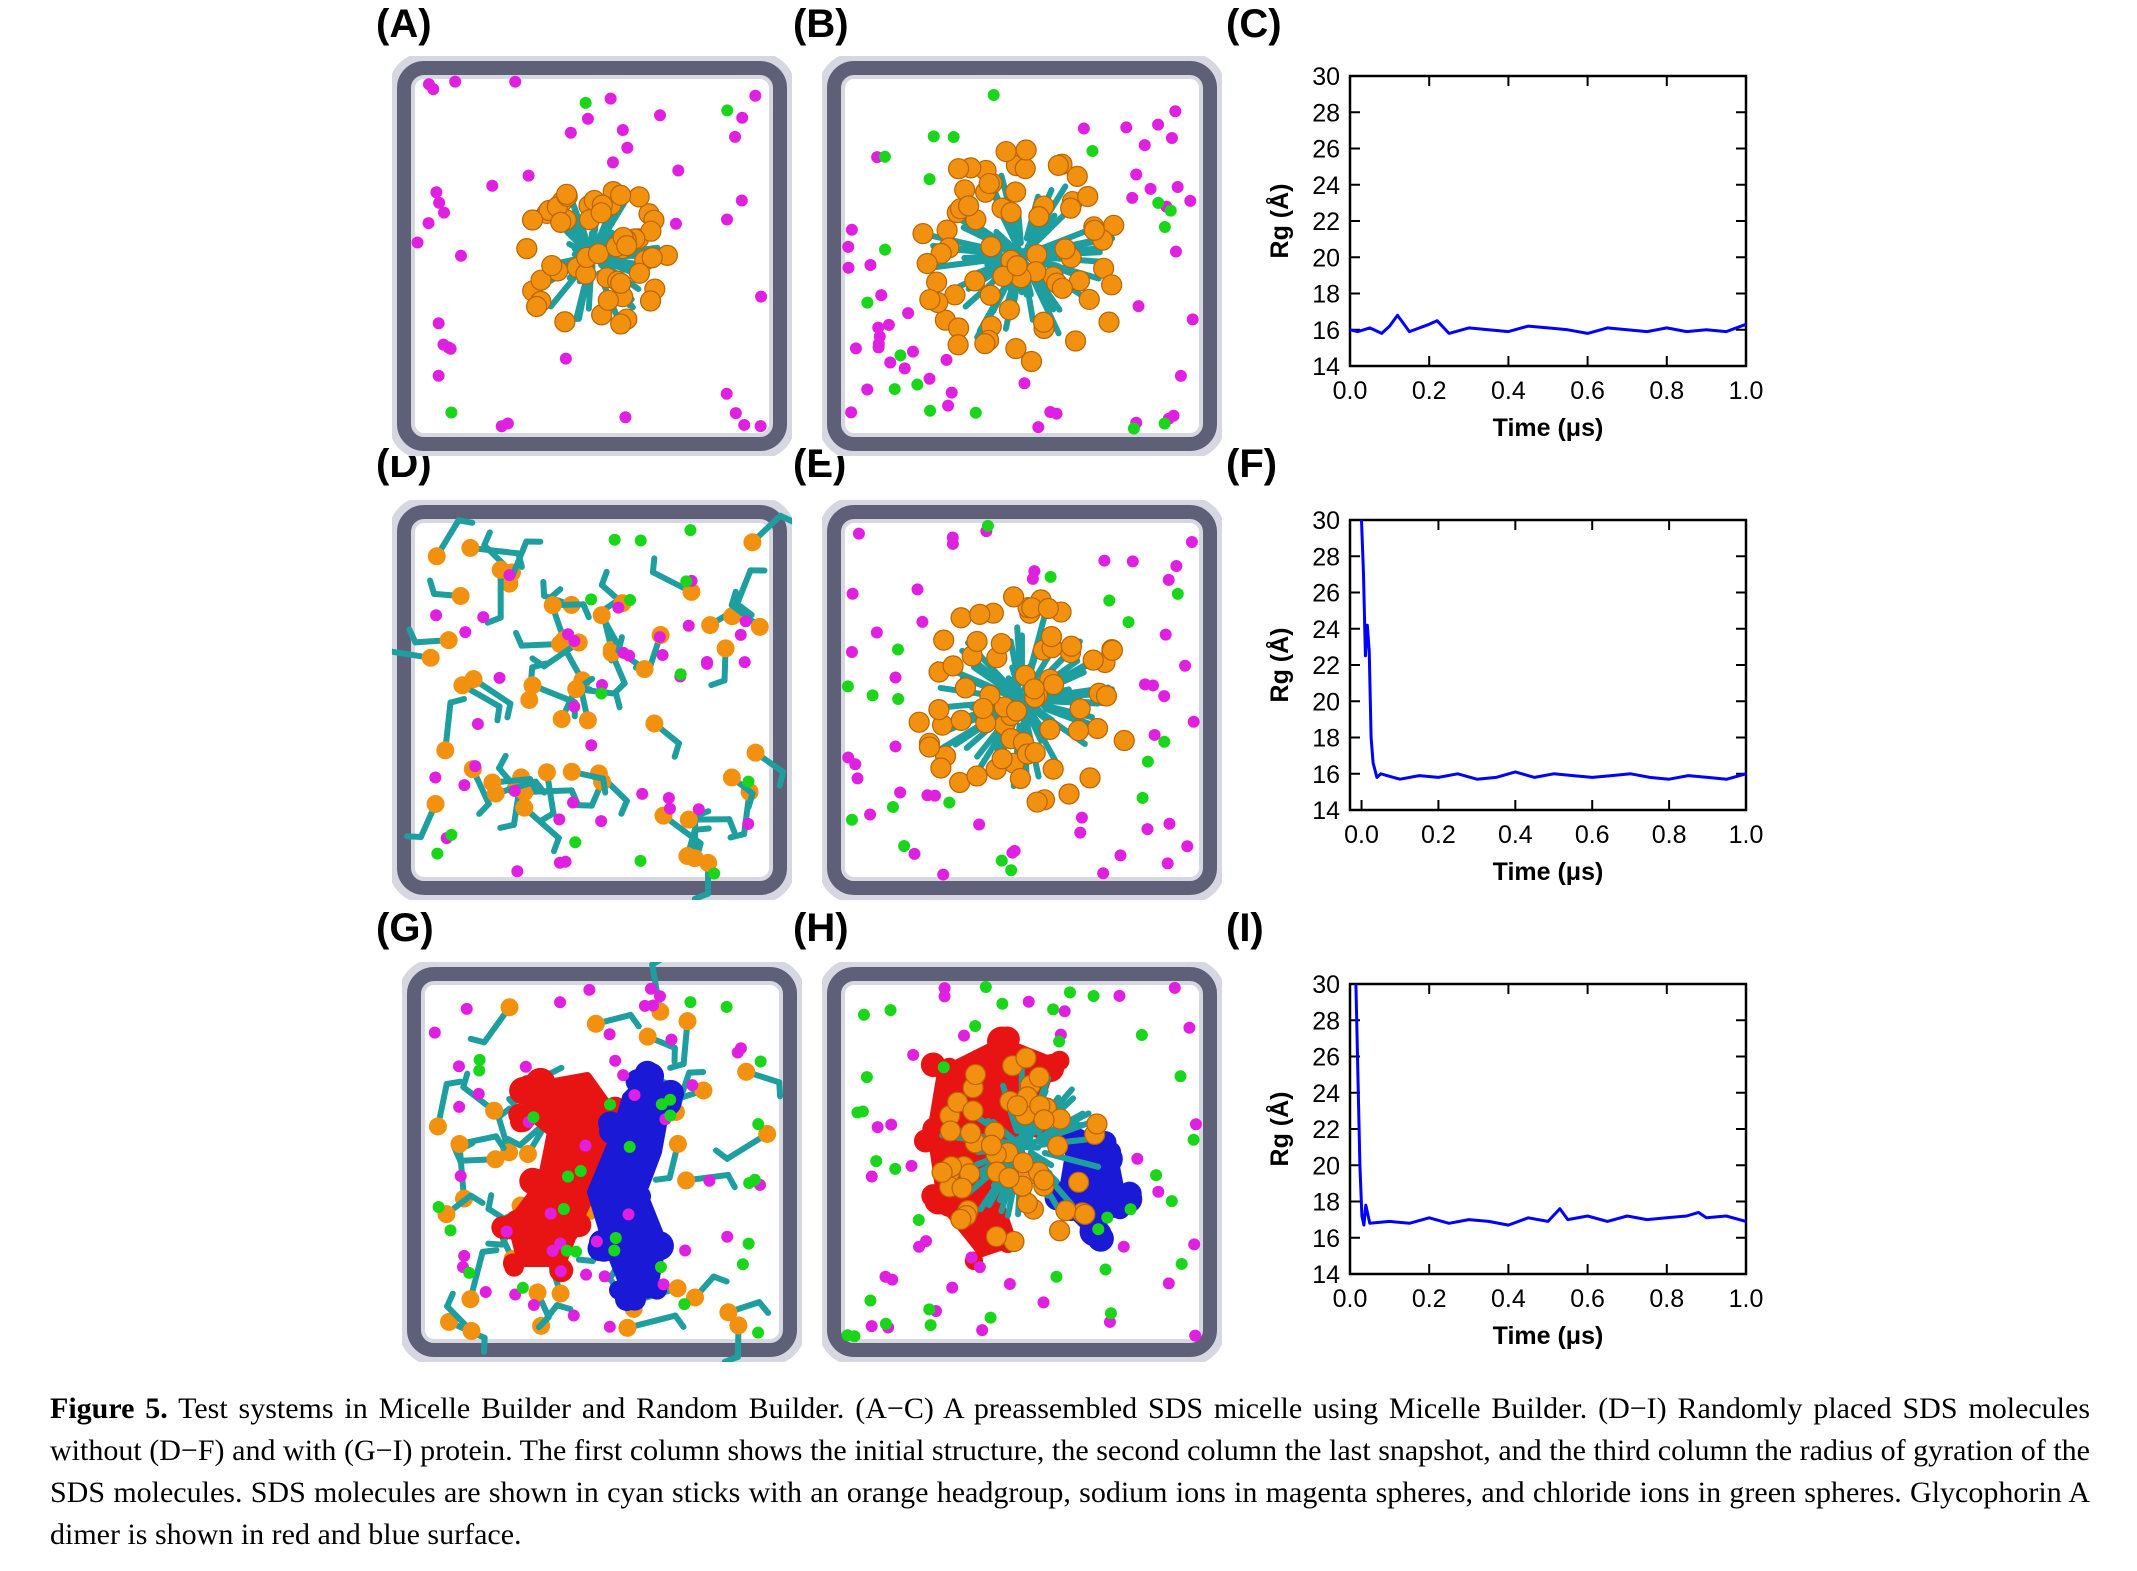  I want to click on y-tick-label: 16, so click(1326, 775).